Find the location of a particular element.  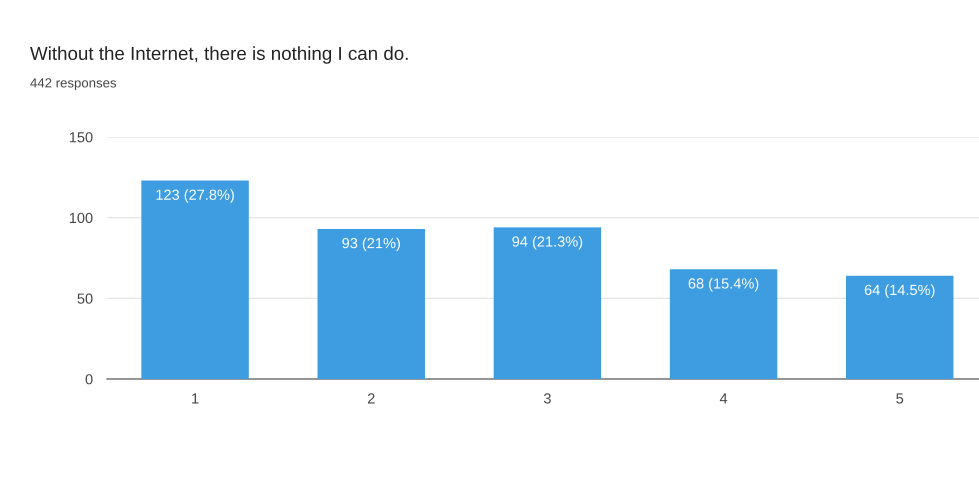

y-tick-label: 150 is located at coordinates (81, 137).